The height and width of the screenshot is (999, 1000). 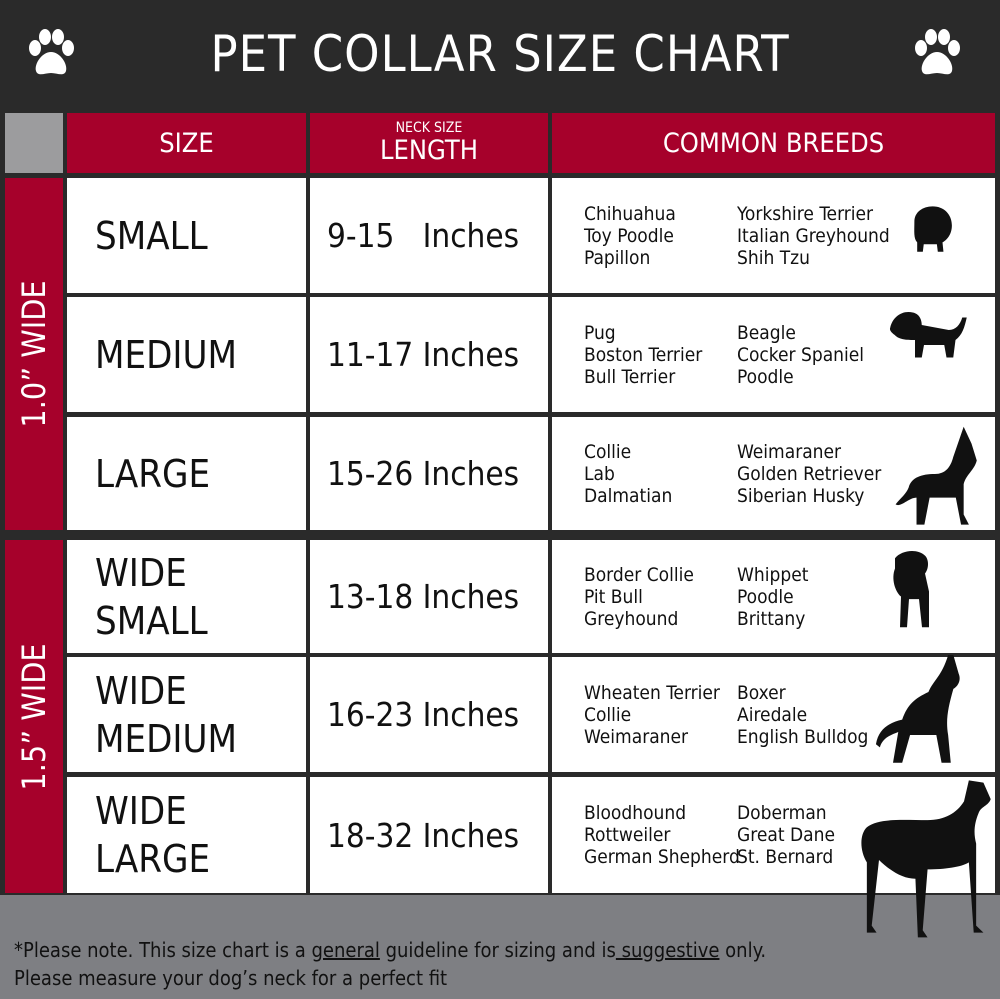 What do you see at coordinates (801, 354) in the screenshot?
I see `breed-name: Cocker Spaniel` at bounding box center [801, 354].